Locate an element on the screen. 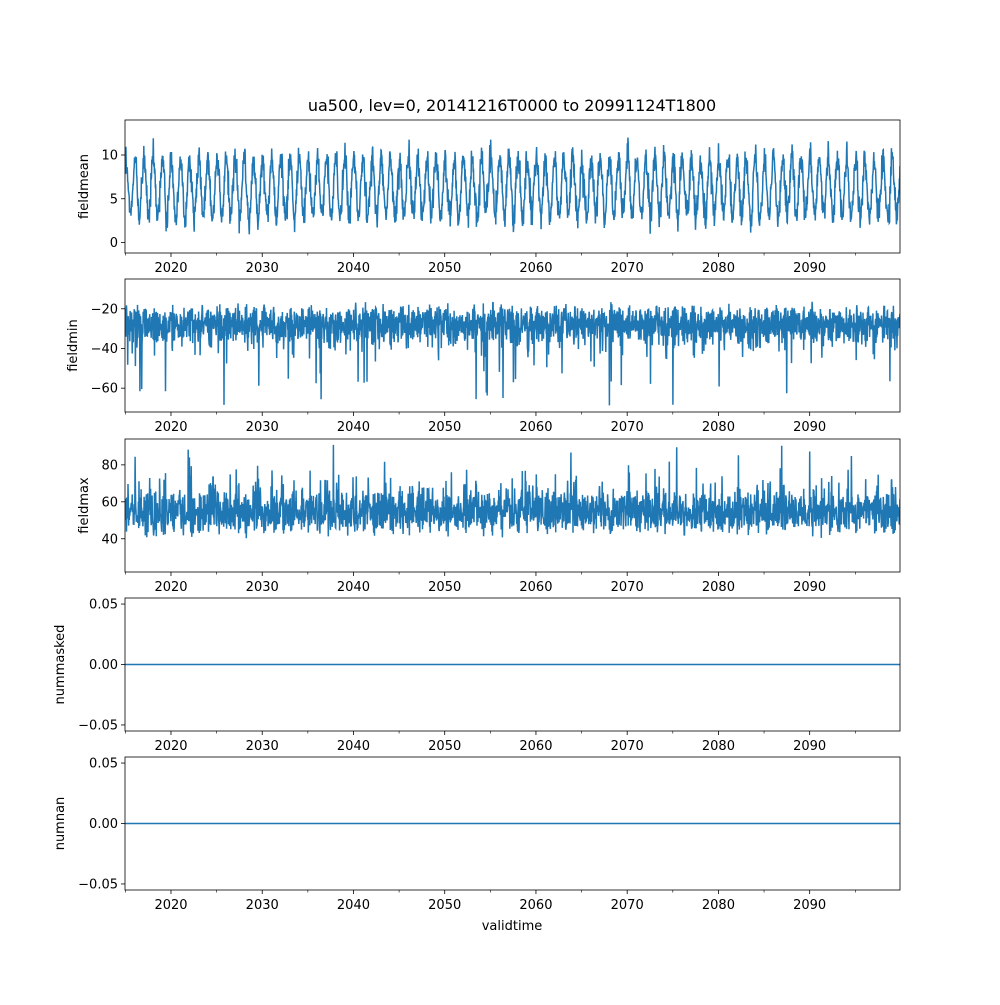 The height and width of the screenshot is (1005, 1000). y-axis-label-numnan: numnan is located at coordinates (60, 824).